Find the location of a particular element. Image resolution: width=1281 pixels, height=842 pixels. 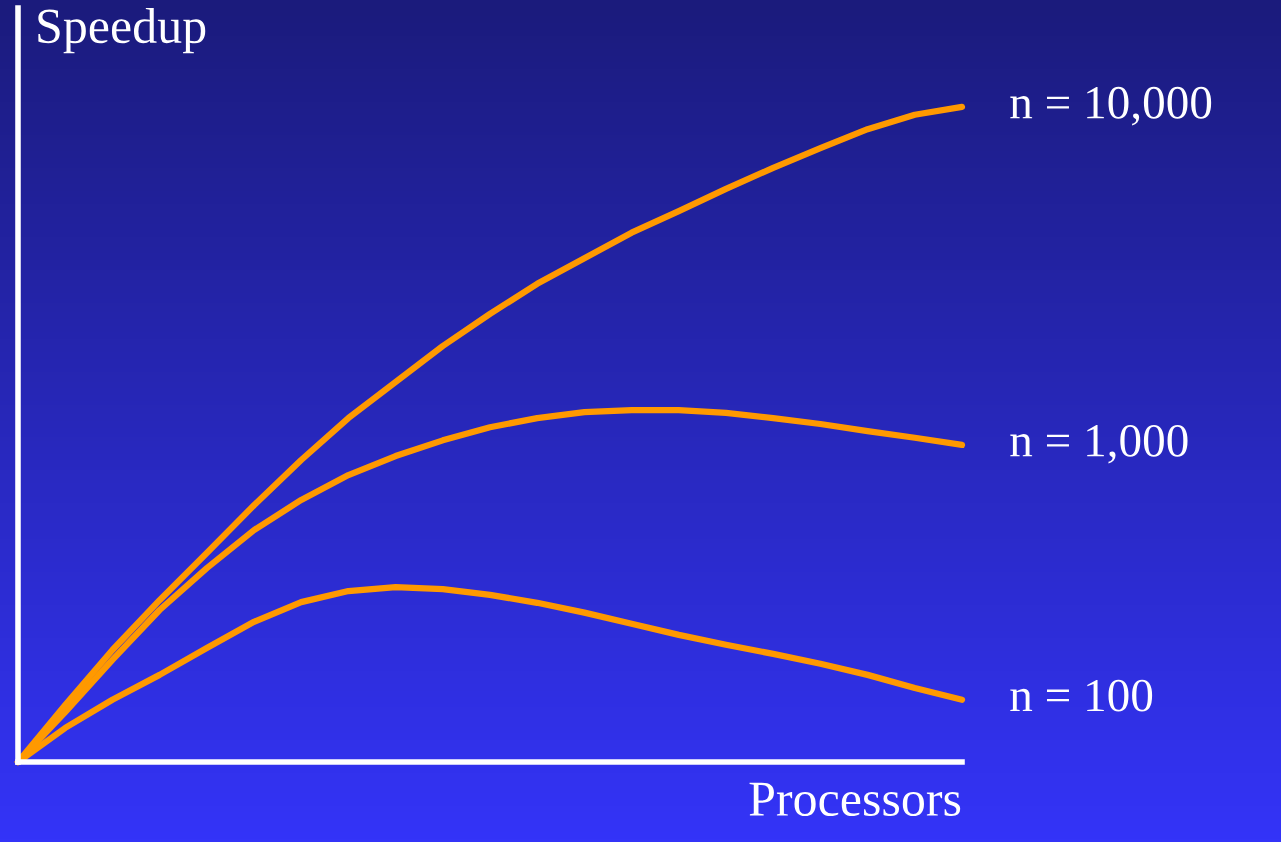

series-label: n = 100 is located at coordinates (1081, 695).